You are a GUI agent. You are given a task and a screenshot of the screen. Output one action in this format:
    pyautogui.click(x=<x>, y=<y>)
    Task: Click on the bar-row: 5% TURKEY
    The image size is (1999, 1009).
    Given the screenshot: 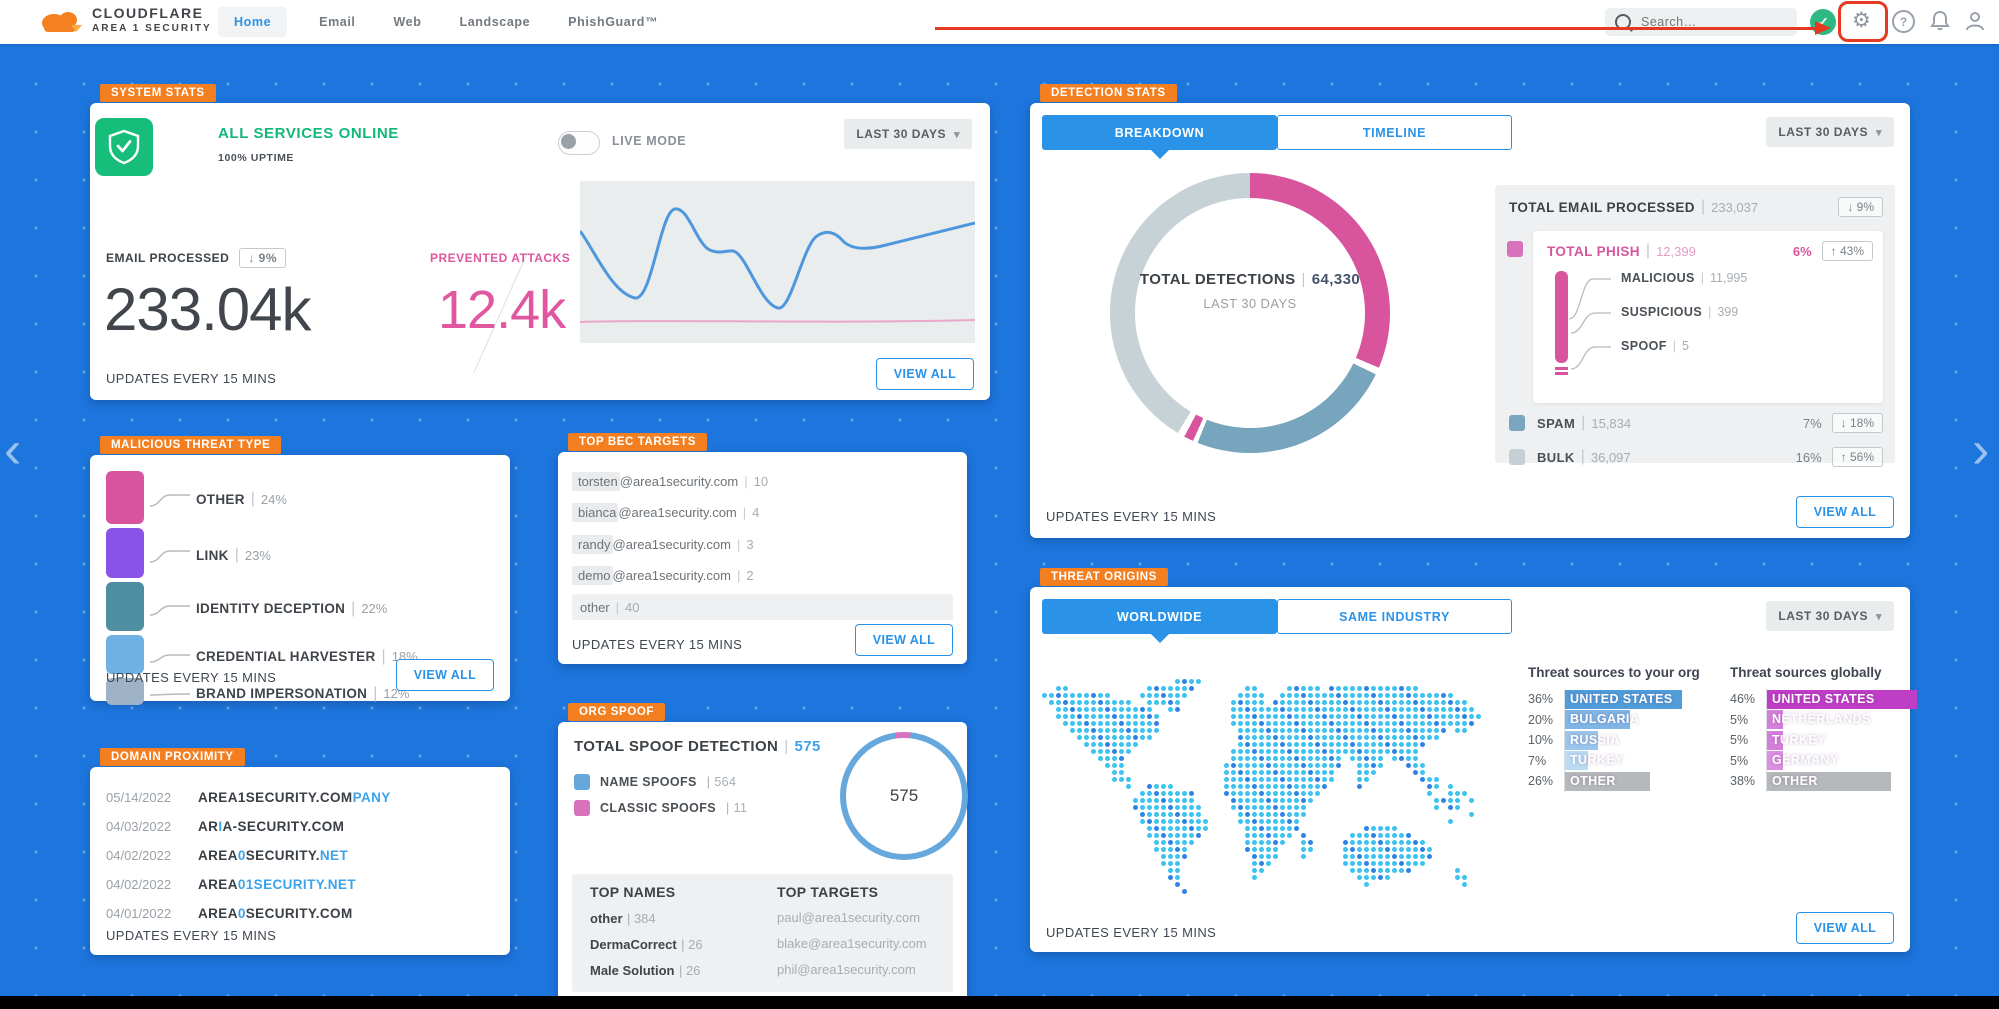 What is the action you would take?
    pyautogui.click(x=1823, y=740)
    